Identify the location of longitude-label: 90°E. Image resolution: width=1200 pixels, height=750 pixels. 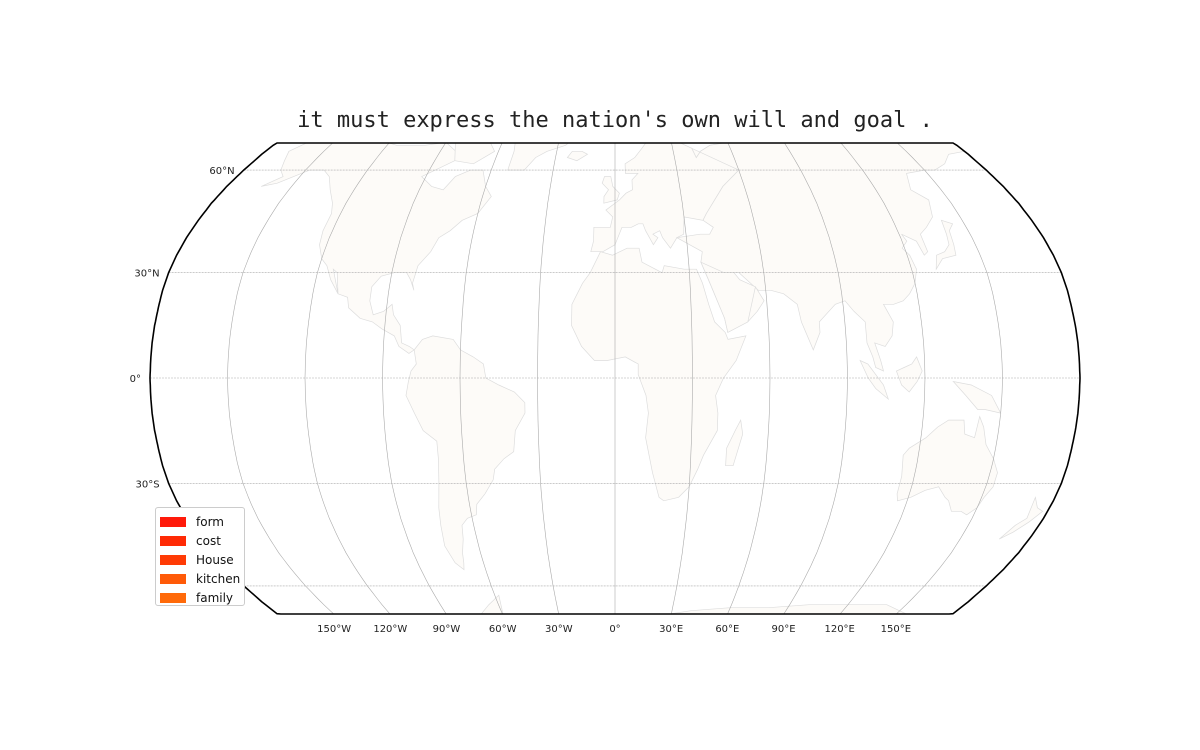
(783, 629).